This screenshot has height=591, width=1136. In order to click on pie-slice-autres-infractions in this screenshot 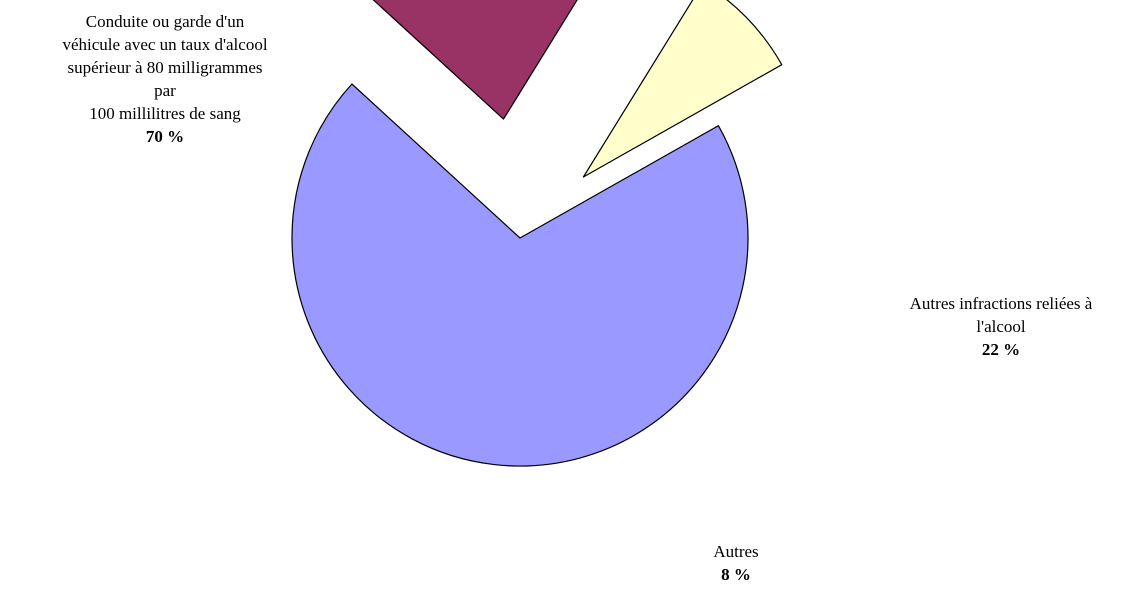, I will do `click(475, 60)`.